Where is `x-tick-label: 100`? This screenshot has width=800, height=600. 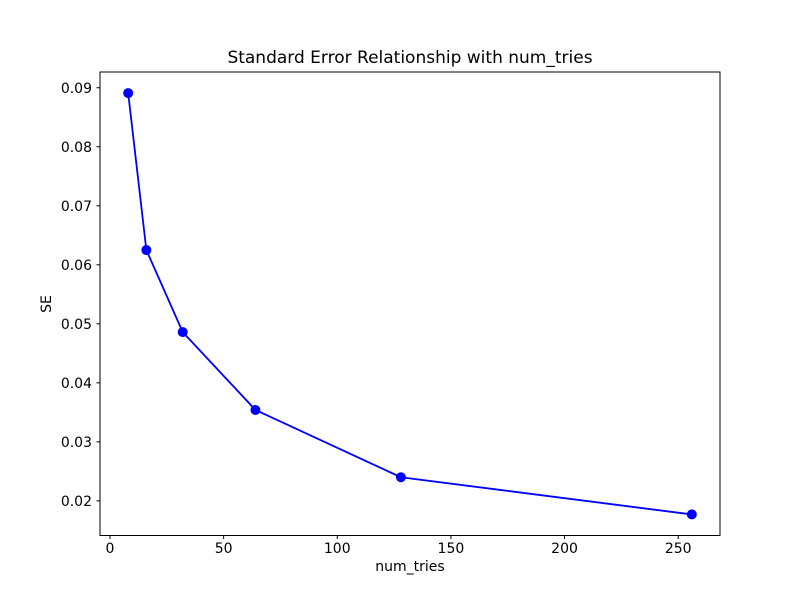 x-tick-label: 100 is located at coordinates (337, 549).